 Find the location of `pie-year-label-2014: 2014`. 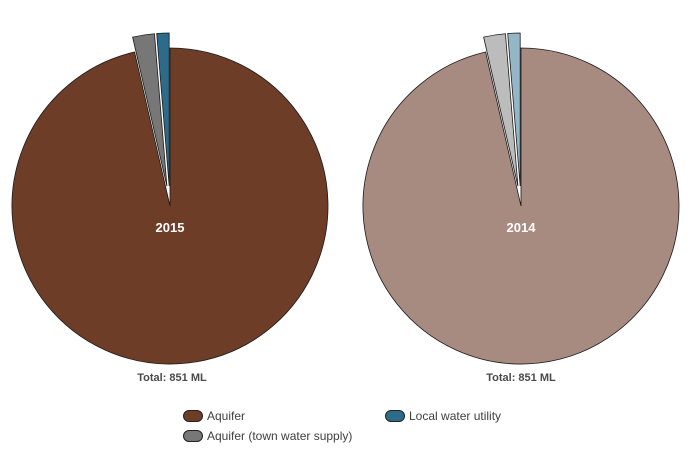

pie-year-label-2014: 2014 is located at coordinates (522, 227).